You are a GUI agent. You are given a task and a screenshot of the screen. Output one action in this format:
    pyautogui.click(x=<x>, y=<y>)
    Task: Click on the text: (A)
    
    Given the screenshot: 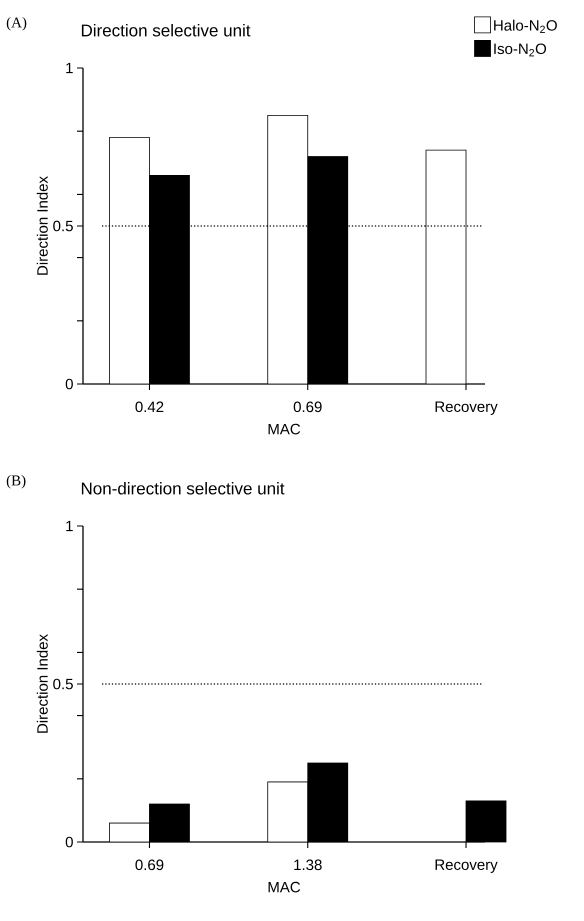 What is the action you would take?
    pyautogui.click(x=16, y=23)
    